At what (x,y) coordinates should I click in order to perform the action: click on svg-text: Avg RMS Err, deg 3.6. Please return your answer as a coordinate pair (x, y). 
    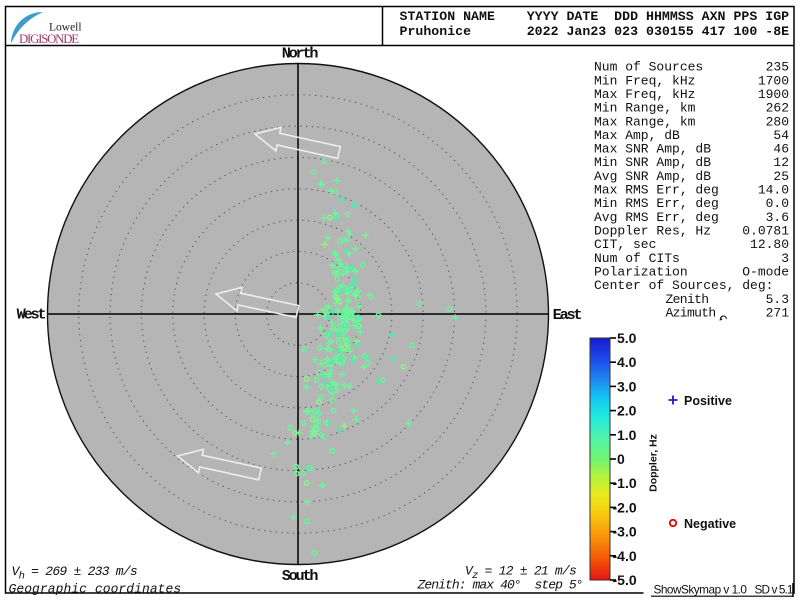
    Looking at the image, I should click on (691, 217).